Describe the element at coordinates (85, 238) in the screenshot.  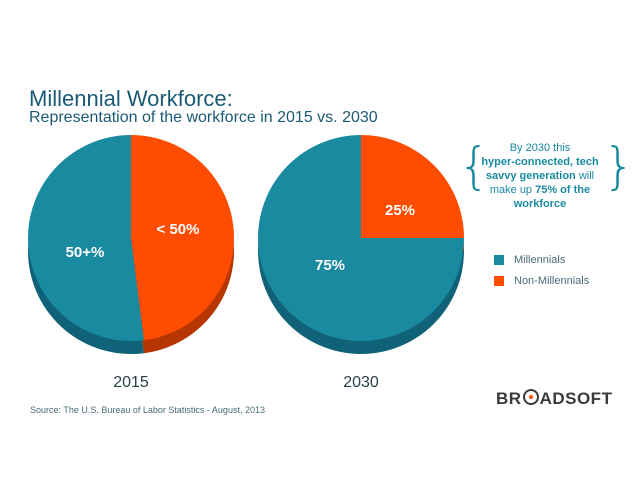
I see `pie-2015-slice-millennials` at that location.